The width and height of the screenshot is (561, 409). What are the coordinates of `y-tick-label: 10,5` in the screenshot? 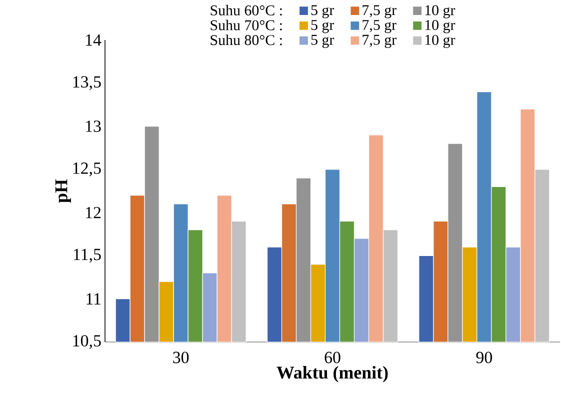 It's located at (87, 342).